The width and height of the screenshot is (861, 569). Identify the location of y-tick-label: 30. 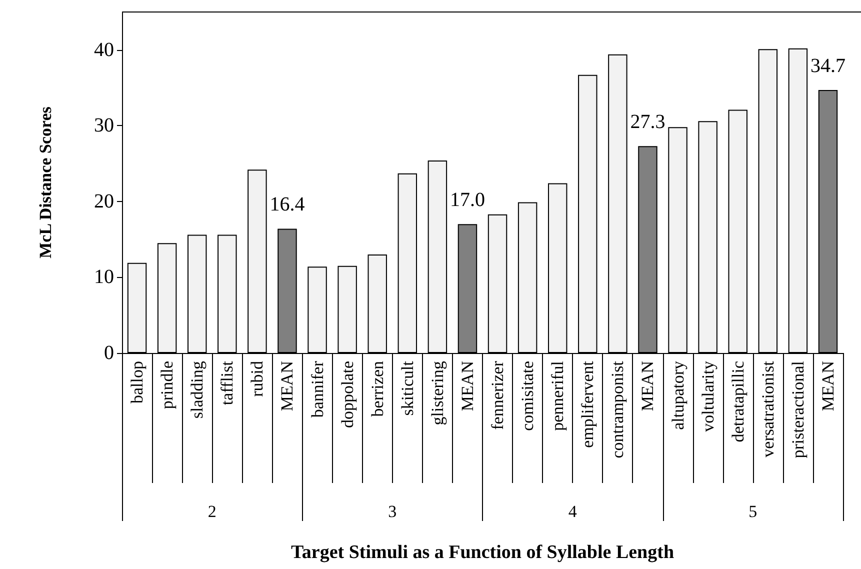
(104, 125).